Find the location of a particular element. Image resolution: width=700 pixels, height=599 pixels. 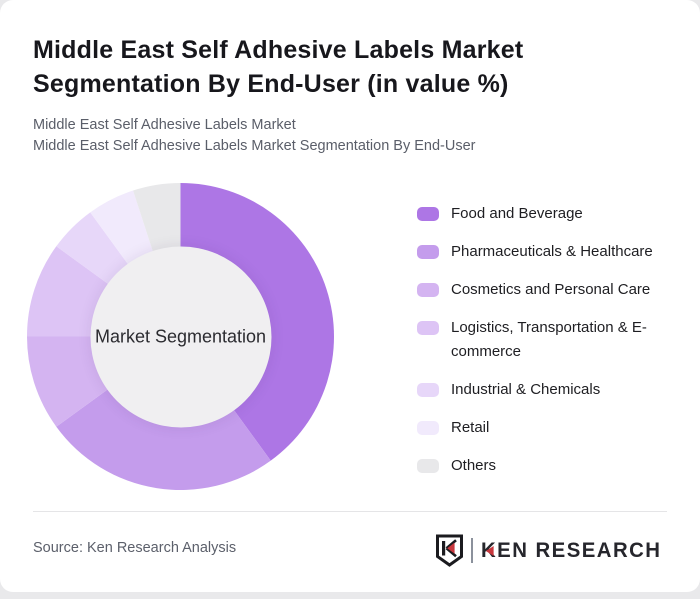

legend-label: Retail is located at coordinates (470, 427).